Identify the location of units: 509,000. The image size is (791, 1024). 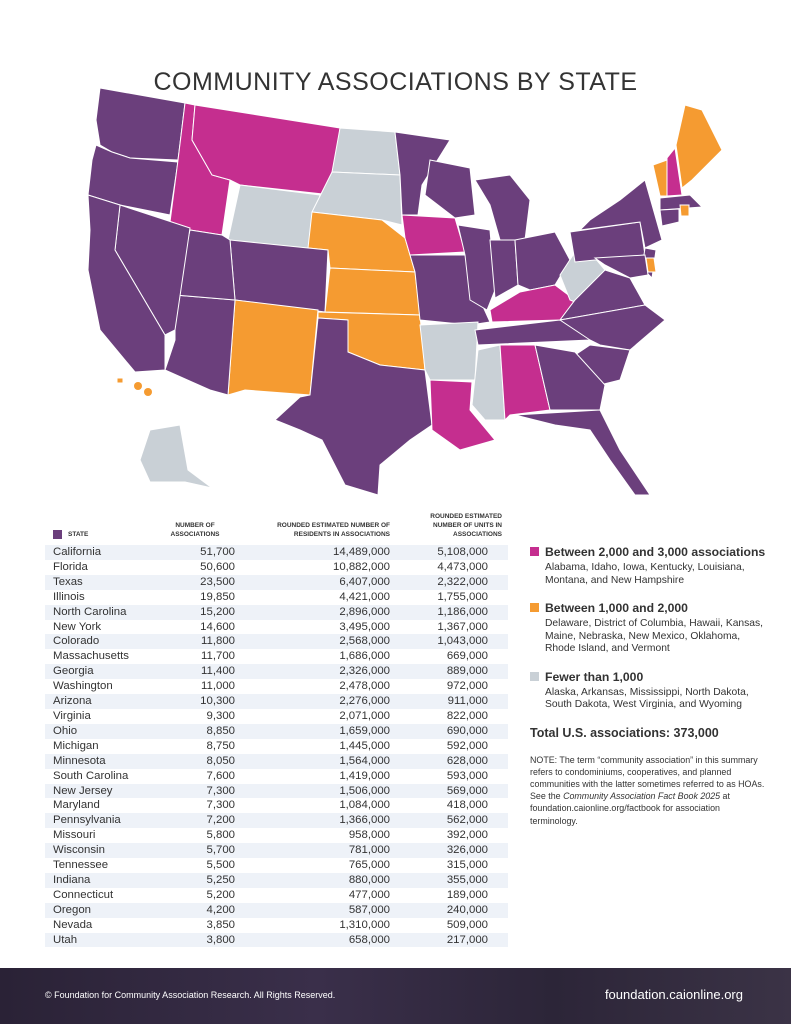
(467, 924).